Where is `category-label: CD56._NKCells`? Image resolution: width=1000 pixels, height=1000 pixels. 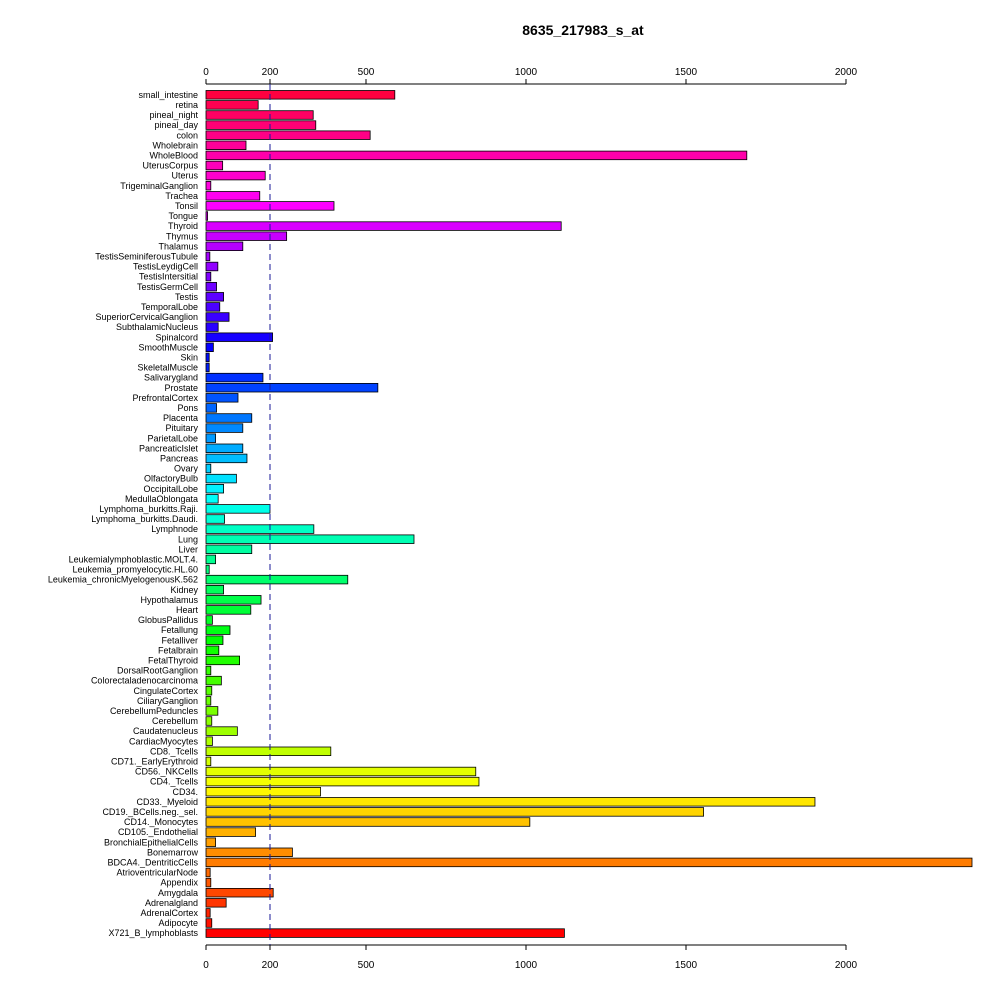 category-label: CD56._NKCells is located at coordinates (167, 772).